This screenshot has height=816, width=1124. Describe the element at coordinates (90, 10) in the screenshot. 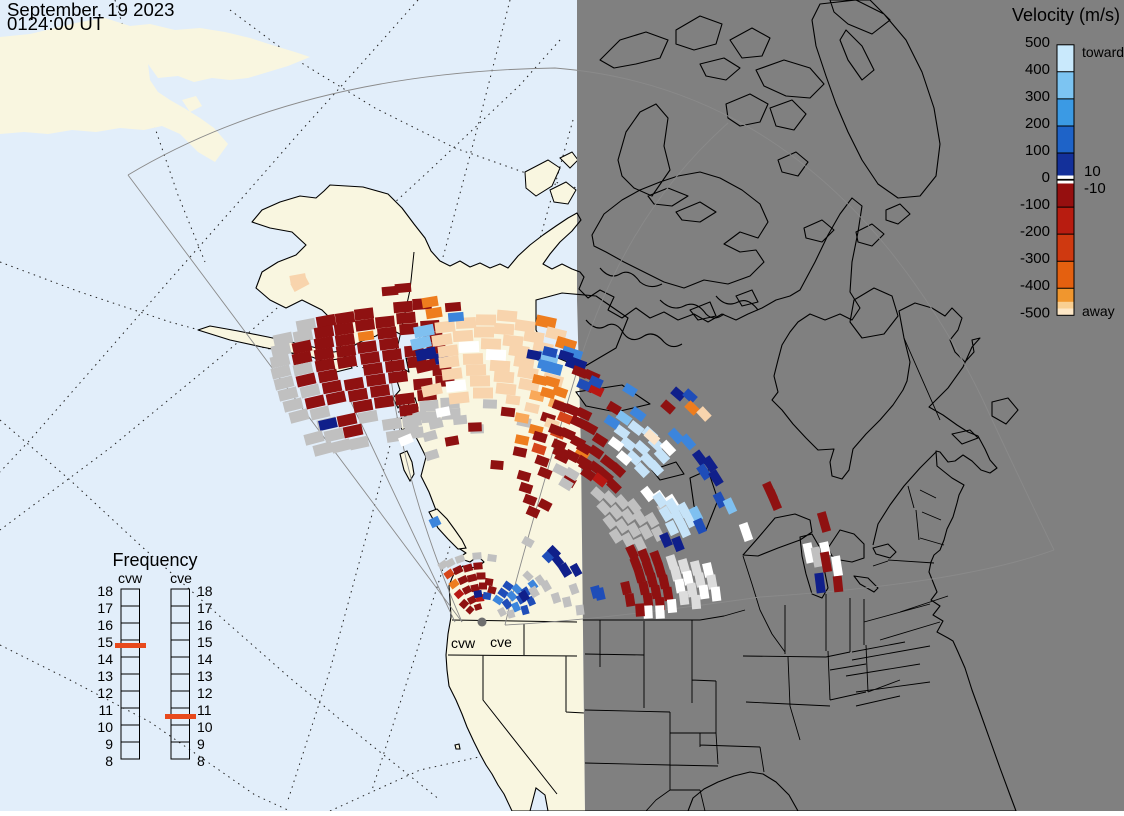

I see `svg-text: September, 19 2023` at that location.